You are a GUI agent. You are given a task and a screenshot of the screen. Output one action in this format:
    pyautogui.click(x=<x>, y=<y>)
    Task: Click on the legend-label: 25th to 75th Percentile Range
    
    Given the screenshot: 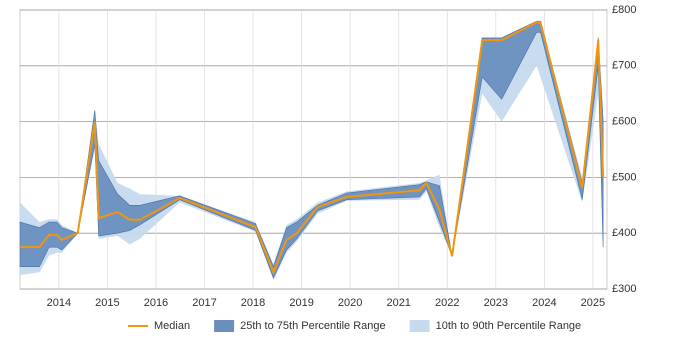 What is the action you would take?
    pyautogui.click(x=313, y=326)
    